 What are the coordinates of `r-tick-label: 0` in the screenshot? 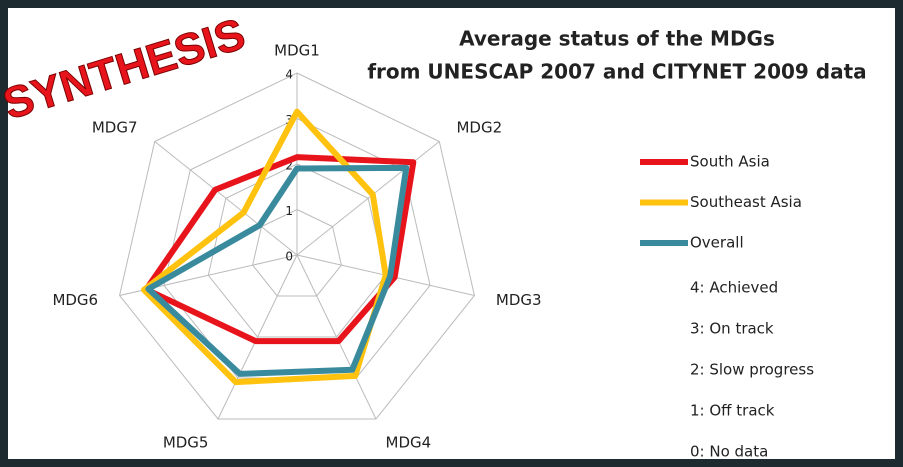 It's located at (289, 257).